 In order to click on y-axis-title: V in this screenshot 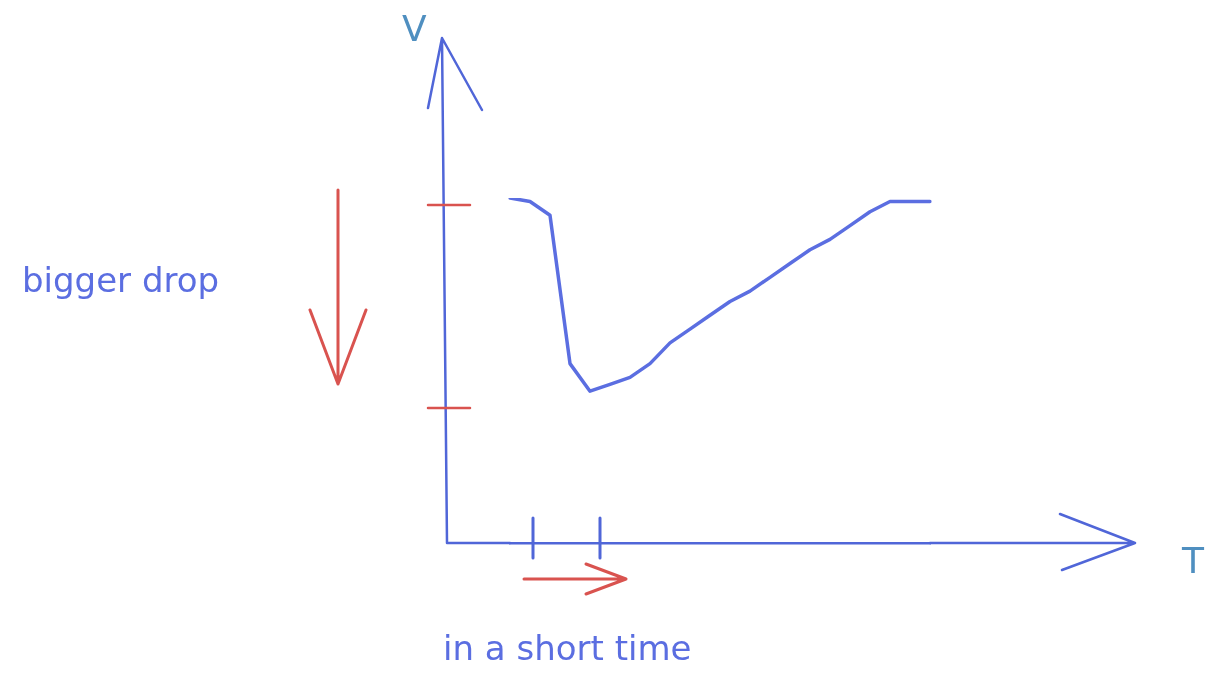, I will do `click(414, 28)`.